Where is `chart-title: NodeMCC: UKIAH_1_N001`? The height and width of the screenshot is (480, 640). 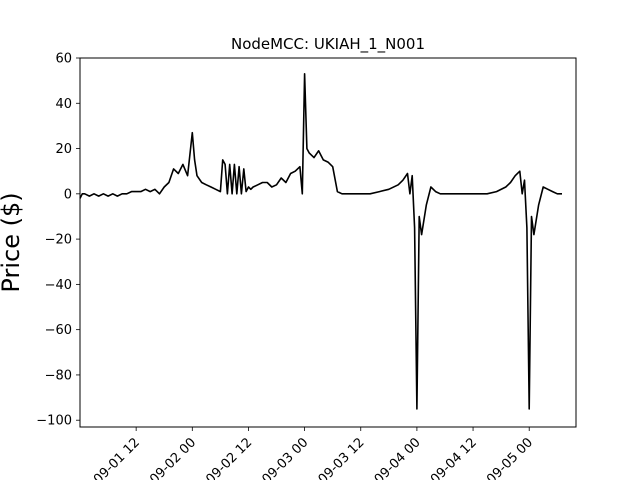
chart-title: NodeMCC: UKIAH_1_N001 is located at coordinates (328, 44).